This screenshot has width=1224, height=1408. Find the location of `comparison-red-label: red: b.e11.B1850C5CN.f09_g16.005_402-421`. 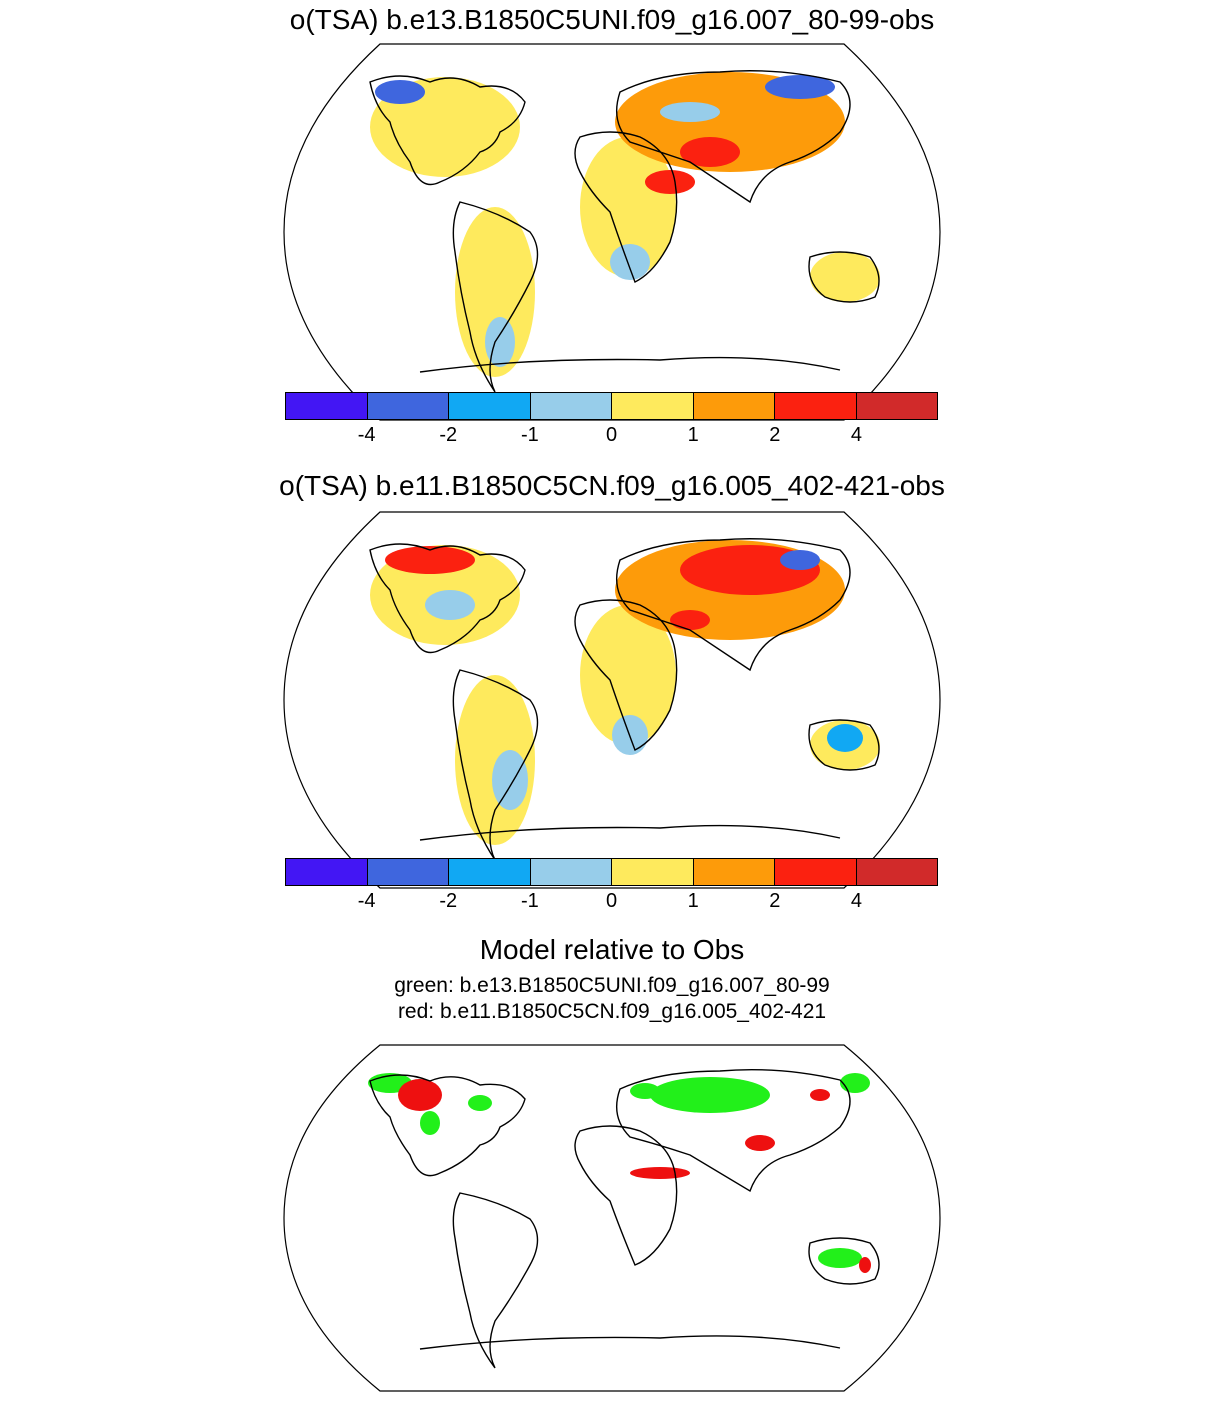

comparison-red-label: red: b.e11.B1850C5CN.f09_g16.005_402-421 is located at coordinates (612, 1011).